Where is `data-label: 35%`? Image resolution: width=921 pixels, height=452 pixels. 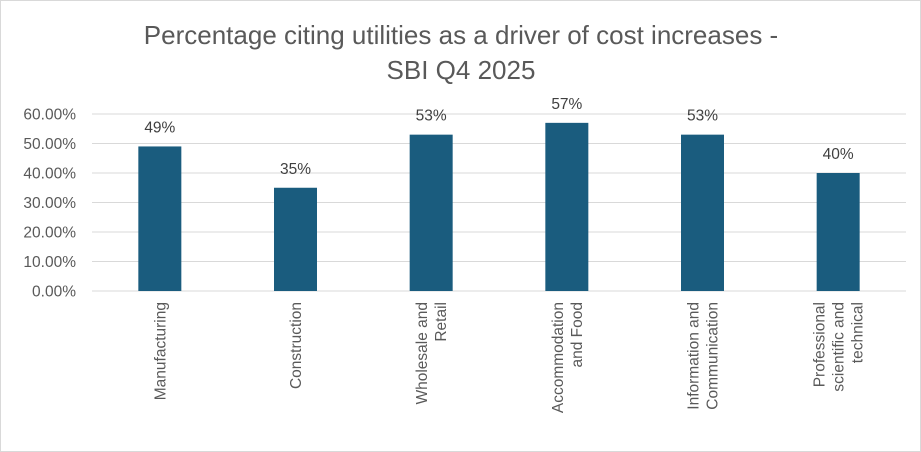
data-label: 35% is located at coordinates (295, 169).